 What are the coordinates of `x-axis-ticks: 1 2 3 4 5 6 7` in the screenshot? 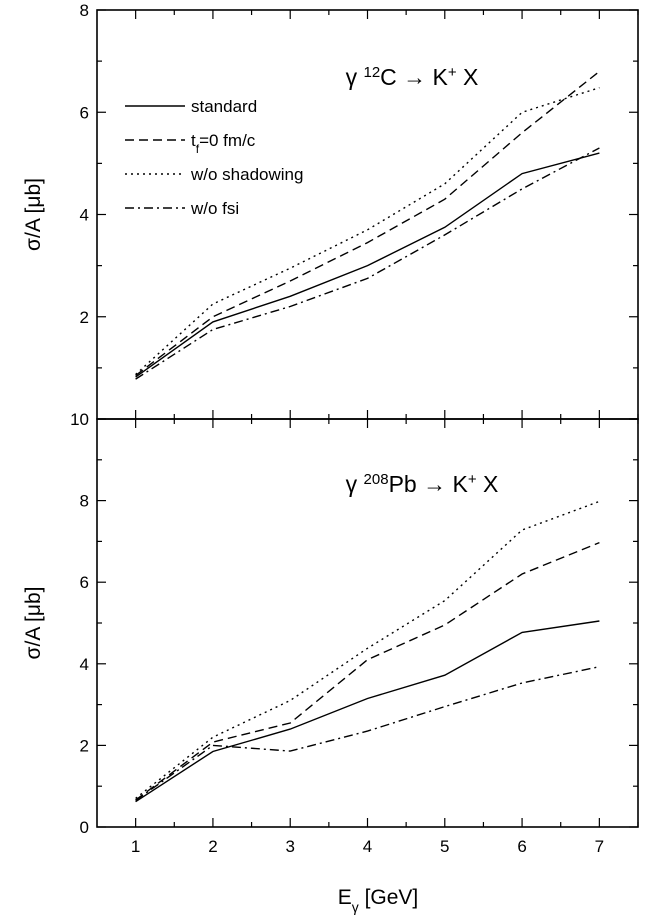 It's located at (367, 846).